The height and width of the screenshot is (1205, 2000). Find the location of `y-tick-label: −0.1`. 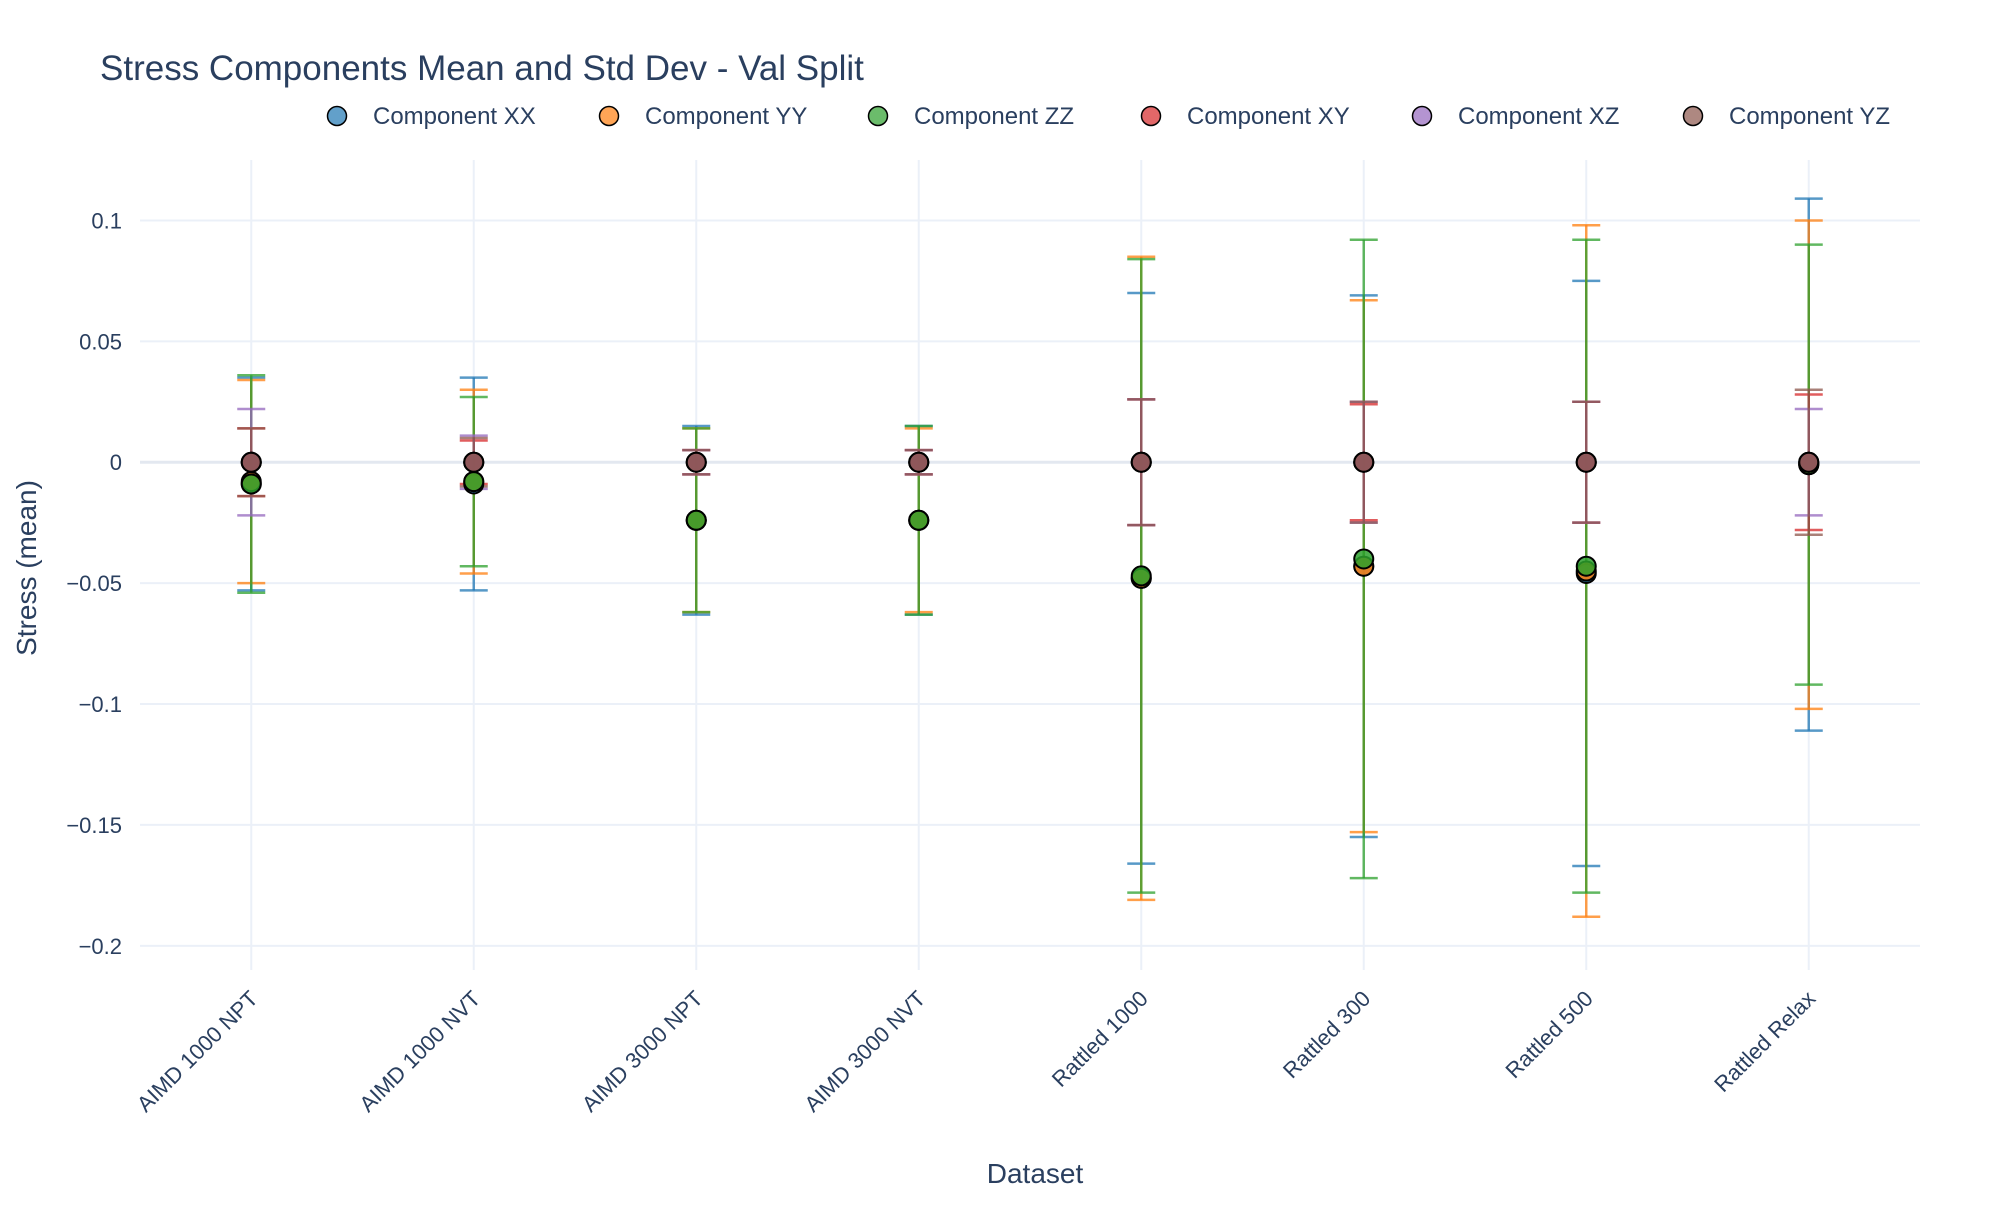

y-tick-label: −0.1 is located at coordinates (100, 704).